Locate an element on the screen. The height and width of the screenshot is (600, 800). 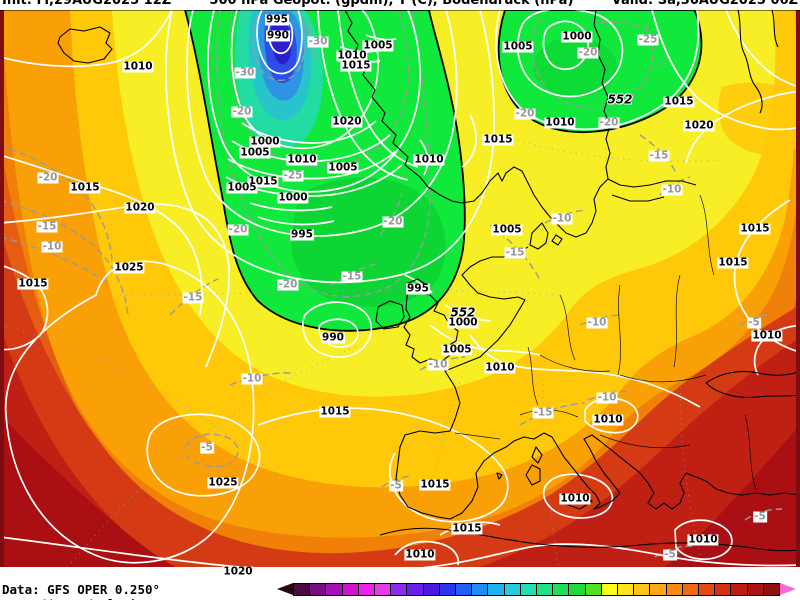
init-time-label: Init: Fr,29AUG2025 12Z is located at coordinates (87, 4).